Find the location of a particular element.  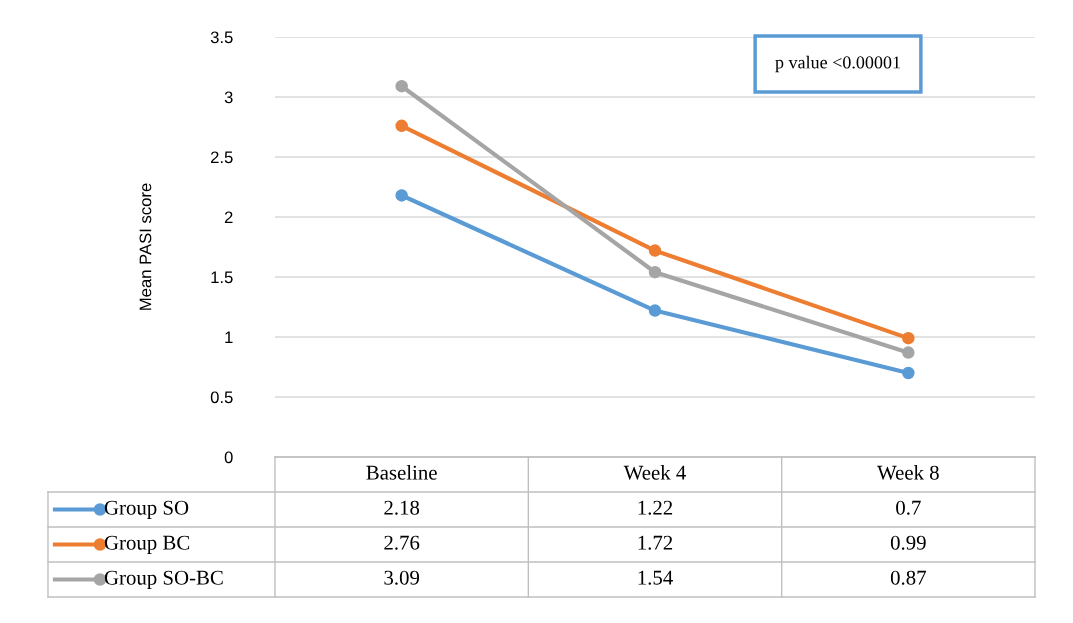

legend-label: Group SO is located at coordinates (146, 509).